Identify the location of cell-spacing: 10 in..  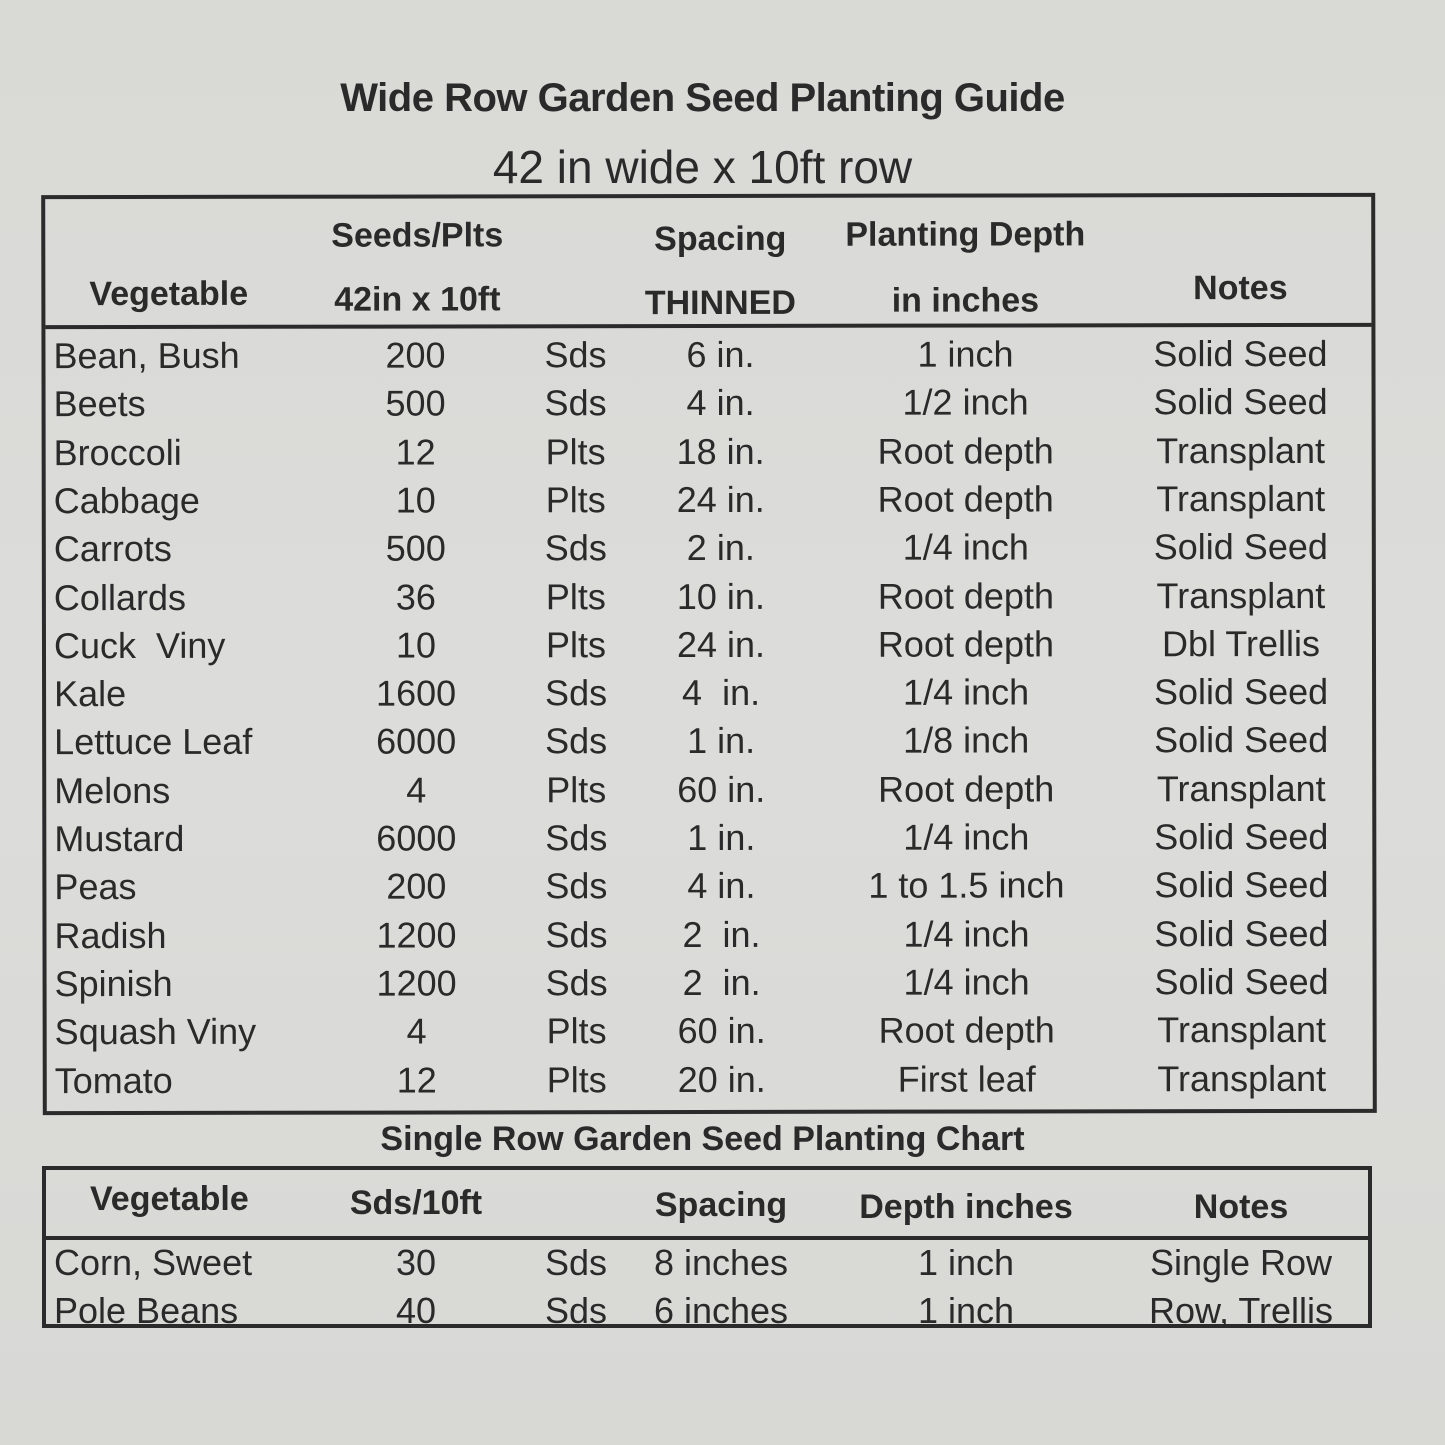
(720, 596).